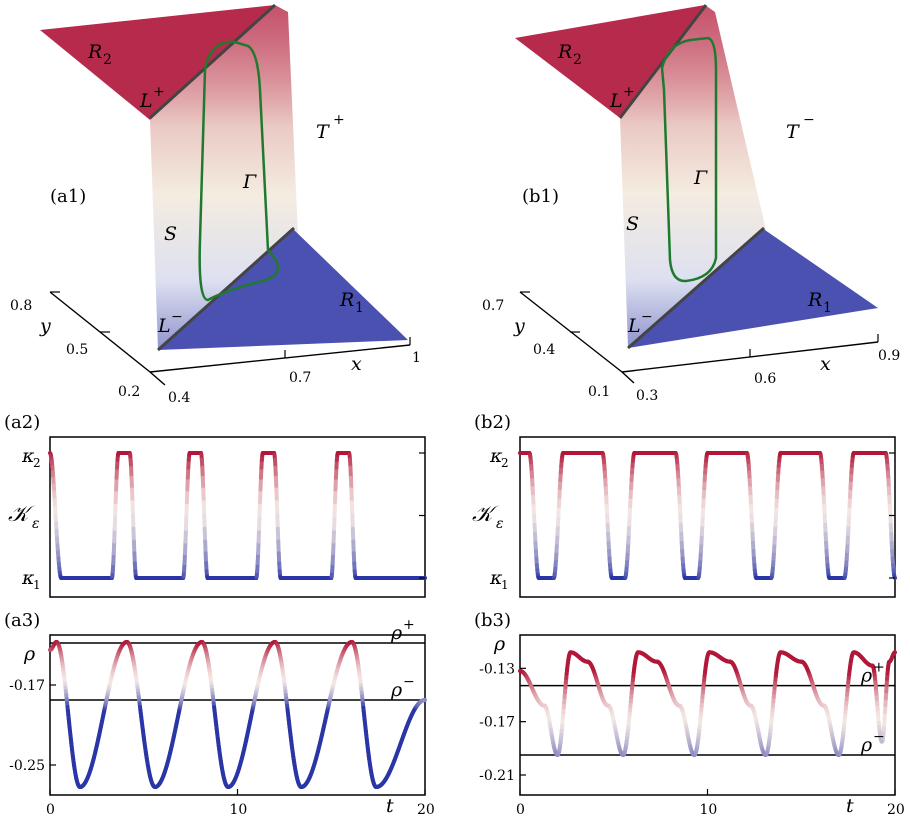 The height and width of the screenshot is (819, 910). I want to click on y-tick-label: 0.2, so click(129, 392).